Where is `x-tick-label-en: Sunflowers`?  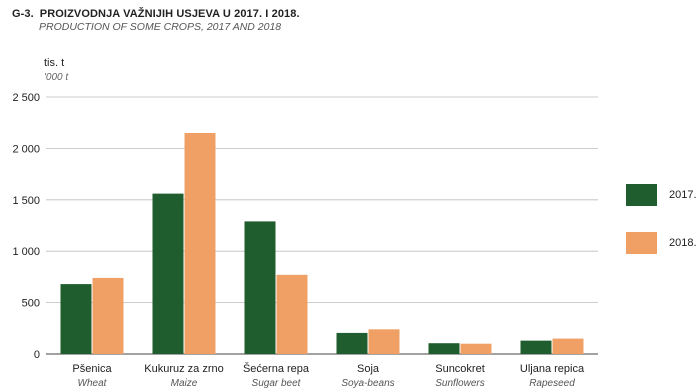
x-tick-label-en: Sunflowers is located at coordinates (459, 383).